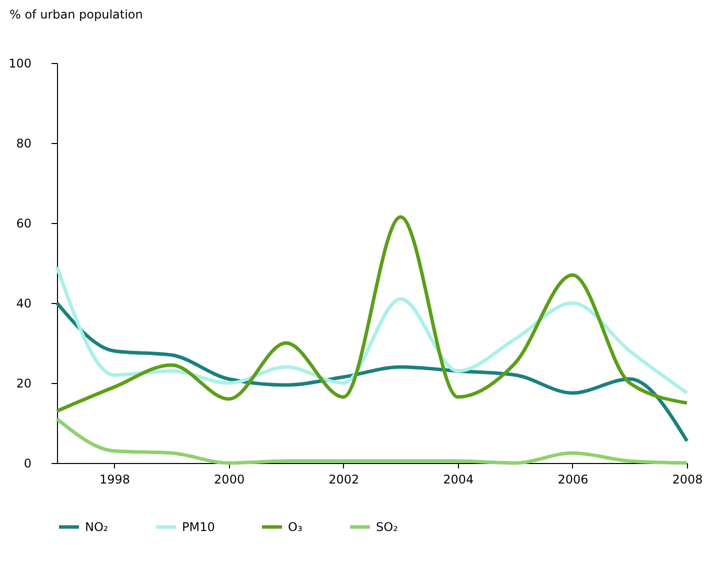  What do you see at coordinates (96, 527) in the screenshot?
I see `legend-label: NO₂` at bounding box center [96, 527].